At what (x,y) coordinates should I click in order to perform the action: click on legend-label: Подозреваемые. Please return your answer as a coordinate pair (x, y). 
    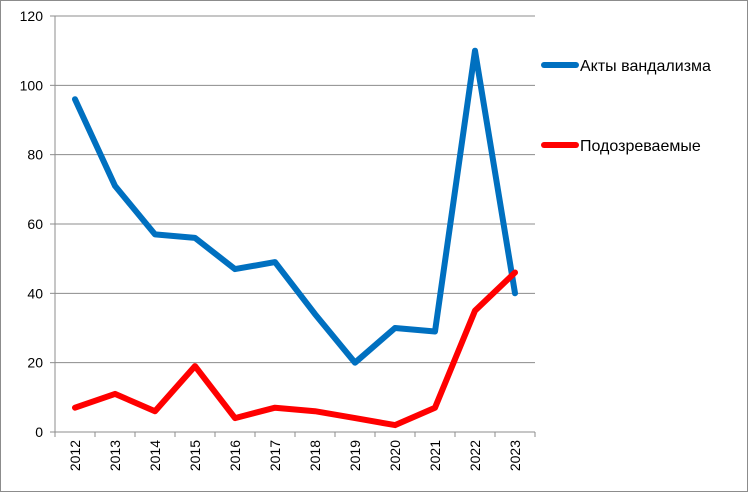
    Looking at the image, I should click on (640, 146).